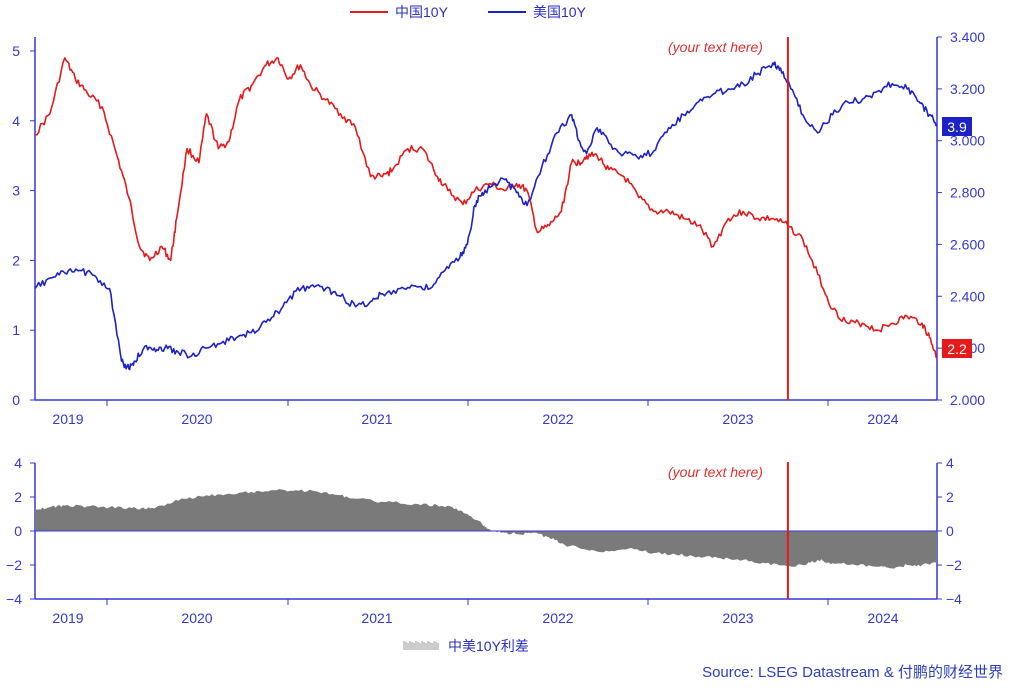 Image resolution: width=1024 pixels, height=688 pixels. I want to click on bottom-x-tick-label: 2020, so click(196, 618).